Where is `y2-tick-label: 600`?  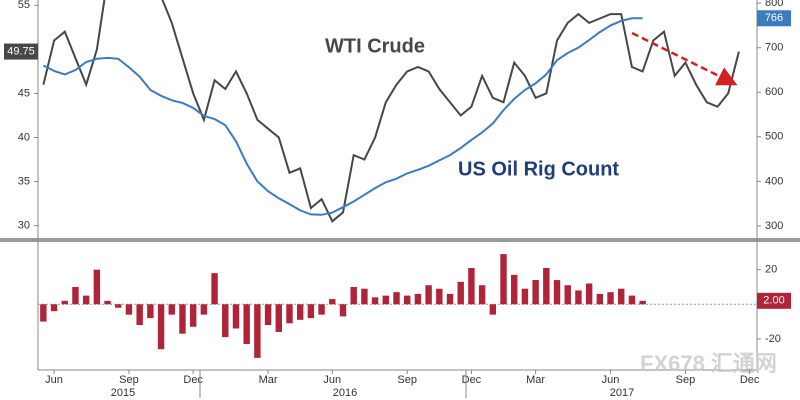 y2-tick-label: 600 is located at coordinates (774, 92).